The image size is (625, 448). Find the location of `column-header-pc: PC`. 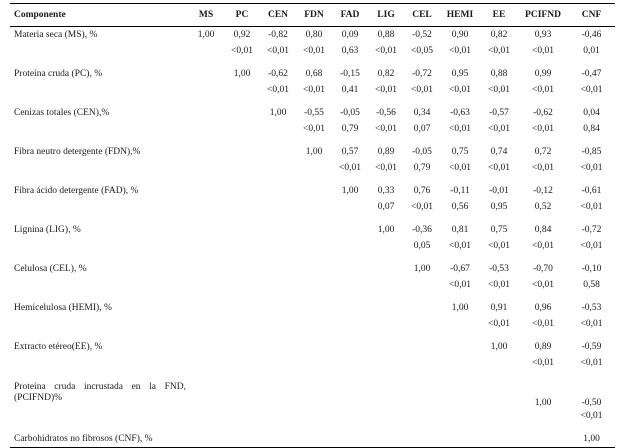

column-header-pc: PC is located at coordinates (242, 15).